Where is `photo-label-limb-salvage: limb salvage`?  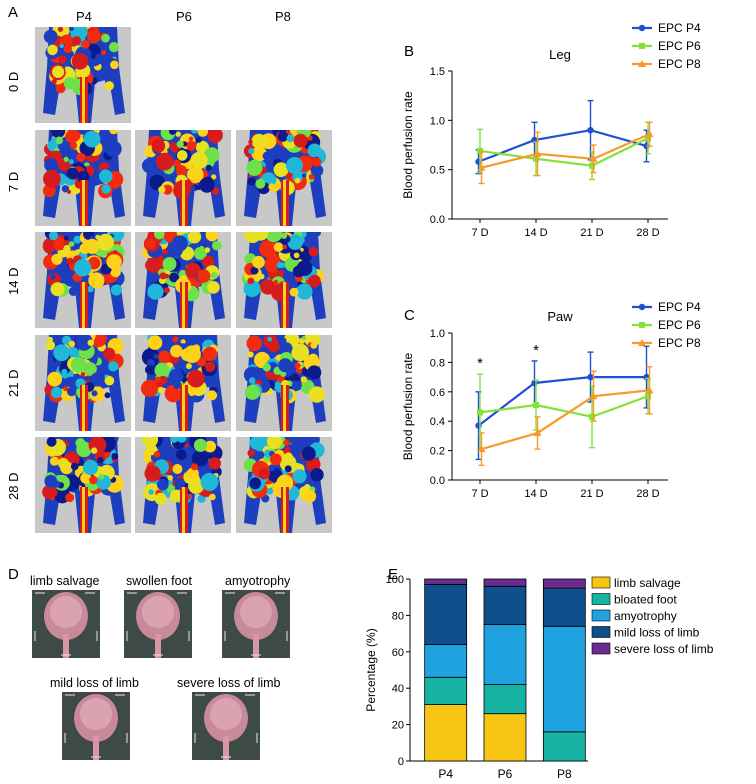 photo-label-limb-salvage: limb salvage is located at coordinates (65, 581).